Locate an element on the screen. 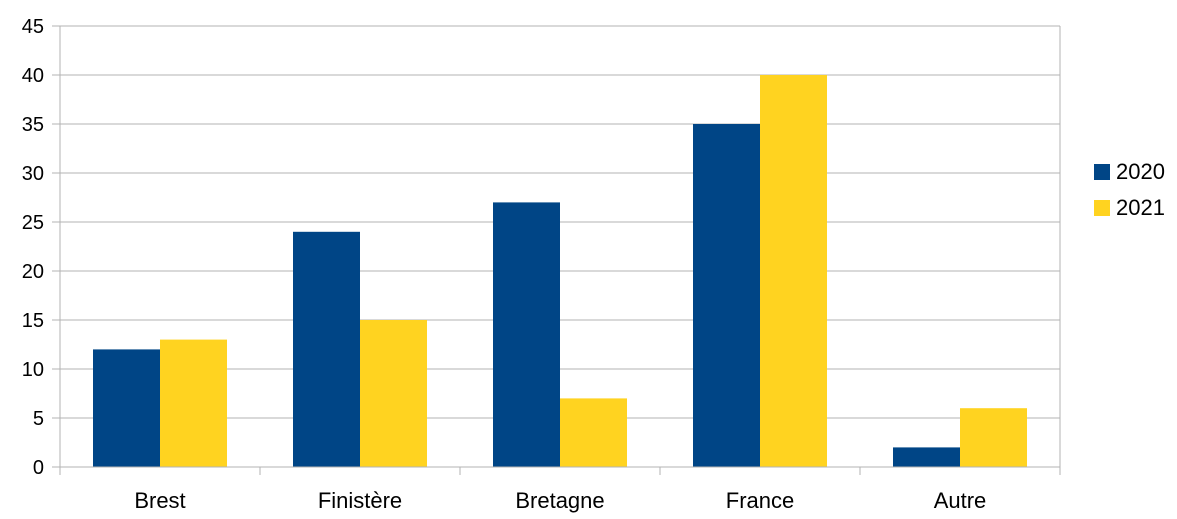 This screenshot has height=519, width=1177. legend-label: 2021 is located at coordinates (1140, 207).